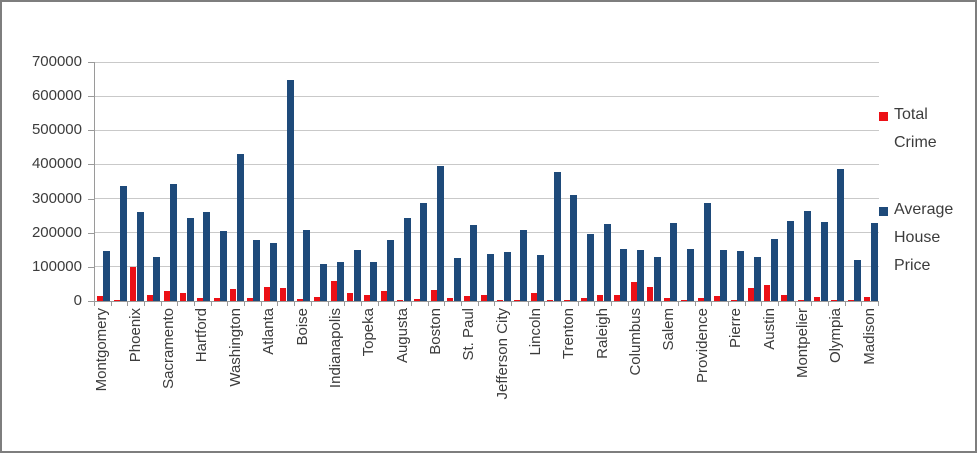 This screenshot has height=453, width=977. I want to click on legend-item-label: Average House Price, so click(924, 237).